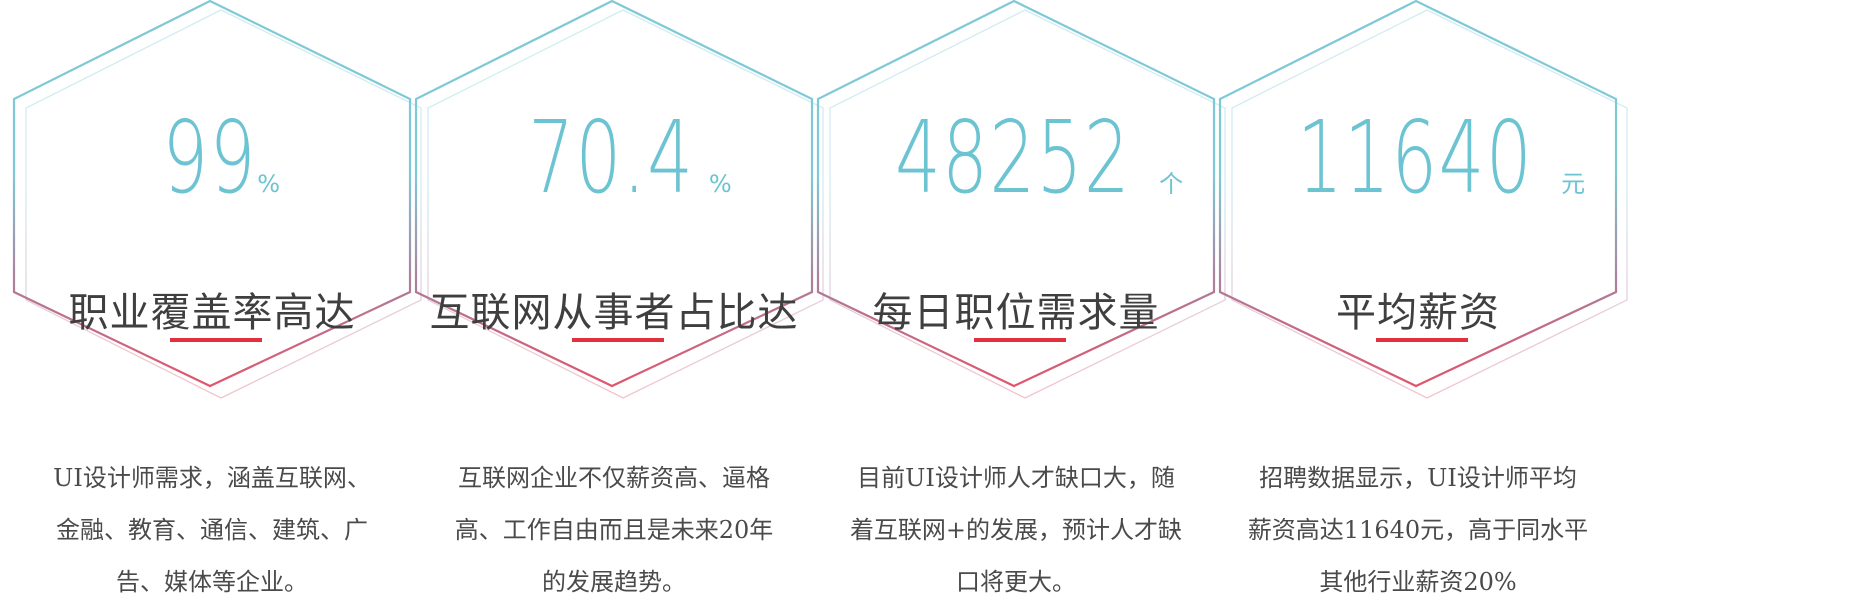 The width and height of the screenshot is (1876, 608). I want to click on stat-value: 99%, so click(221, 157).